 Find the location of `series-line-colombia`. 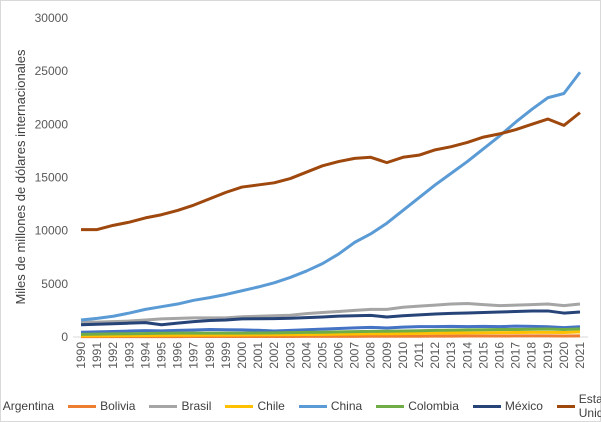

series-line-colombia is located at coordinates (330, 331).